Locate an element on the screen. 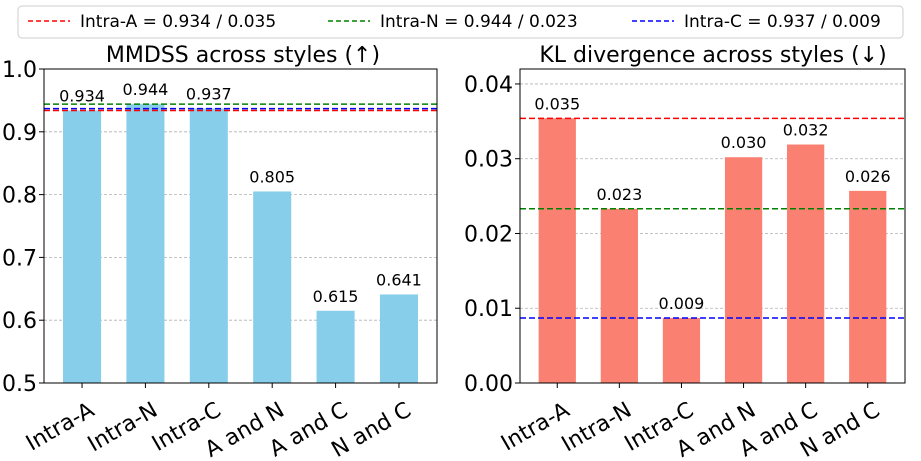  legend-frame is located at coordinates (460, 22).